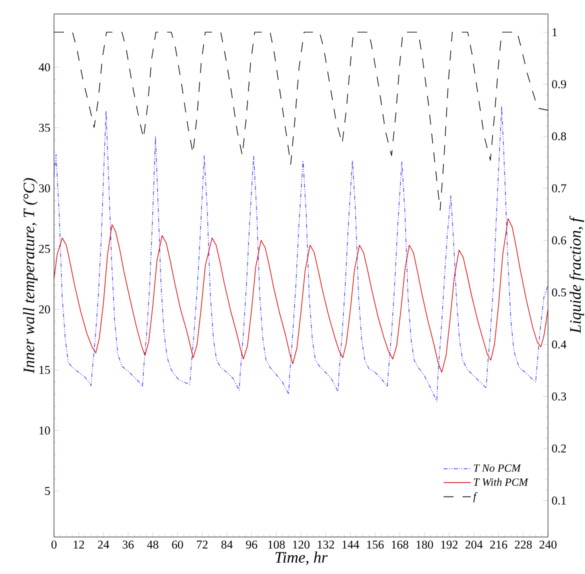 The height and width of the screenshot is (574, 585). Describe the element at coordinates (79, 544) in the screenshot. I see `x-tick-label: 12` at that location.